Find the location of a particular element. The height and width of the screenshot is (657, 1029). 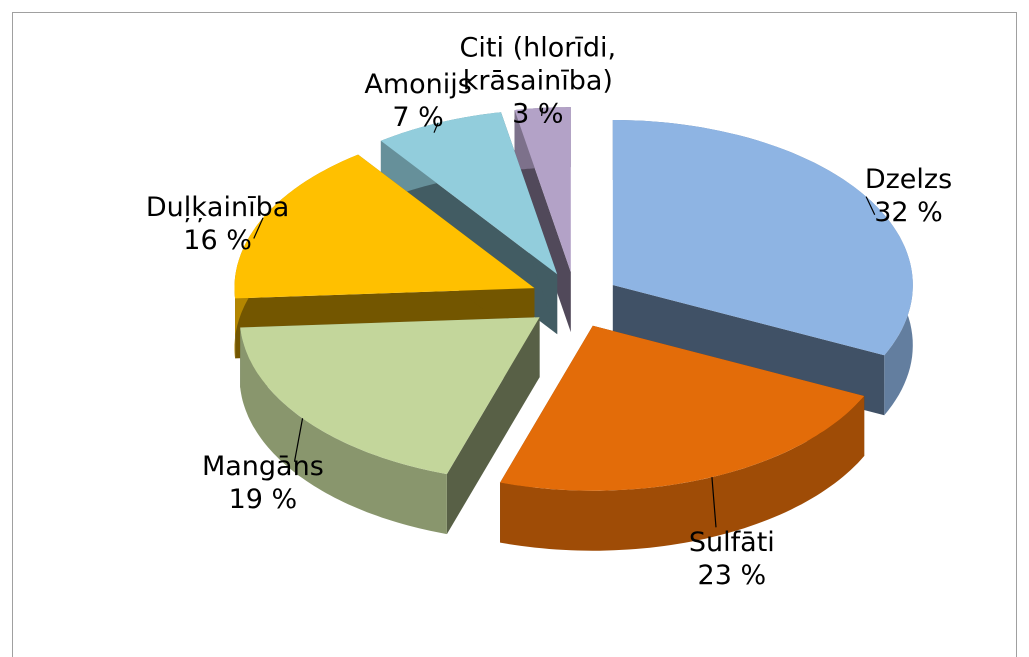

slice-value: 16 % is located at coordinates (217, 240).